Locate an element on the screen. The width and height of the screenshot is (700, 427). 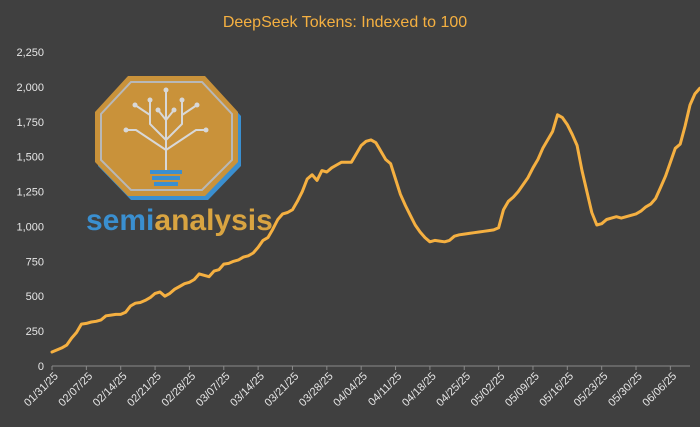
semianalysis-logo: semianalysis is located at coordinates (179, 156).